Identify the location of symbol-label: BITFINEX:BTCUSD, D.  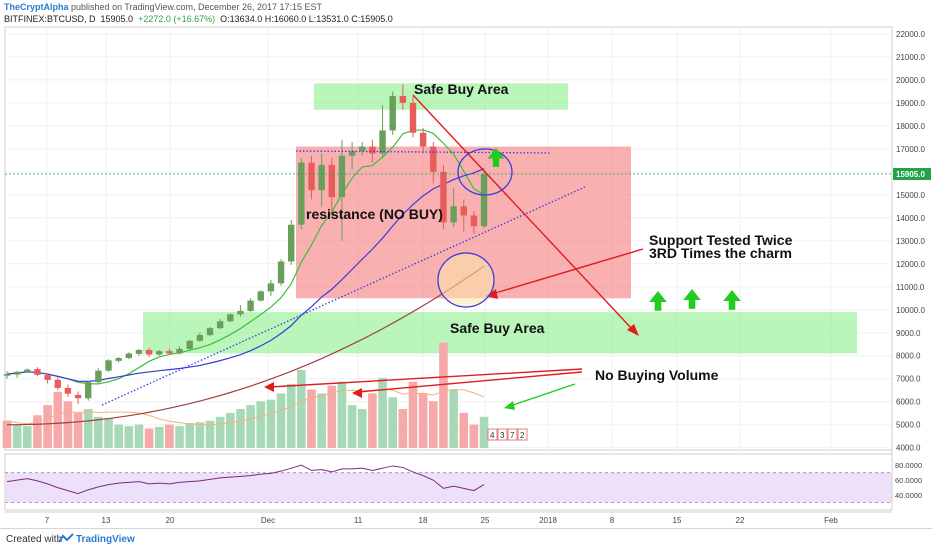
(50, 19).